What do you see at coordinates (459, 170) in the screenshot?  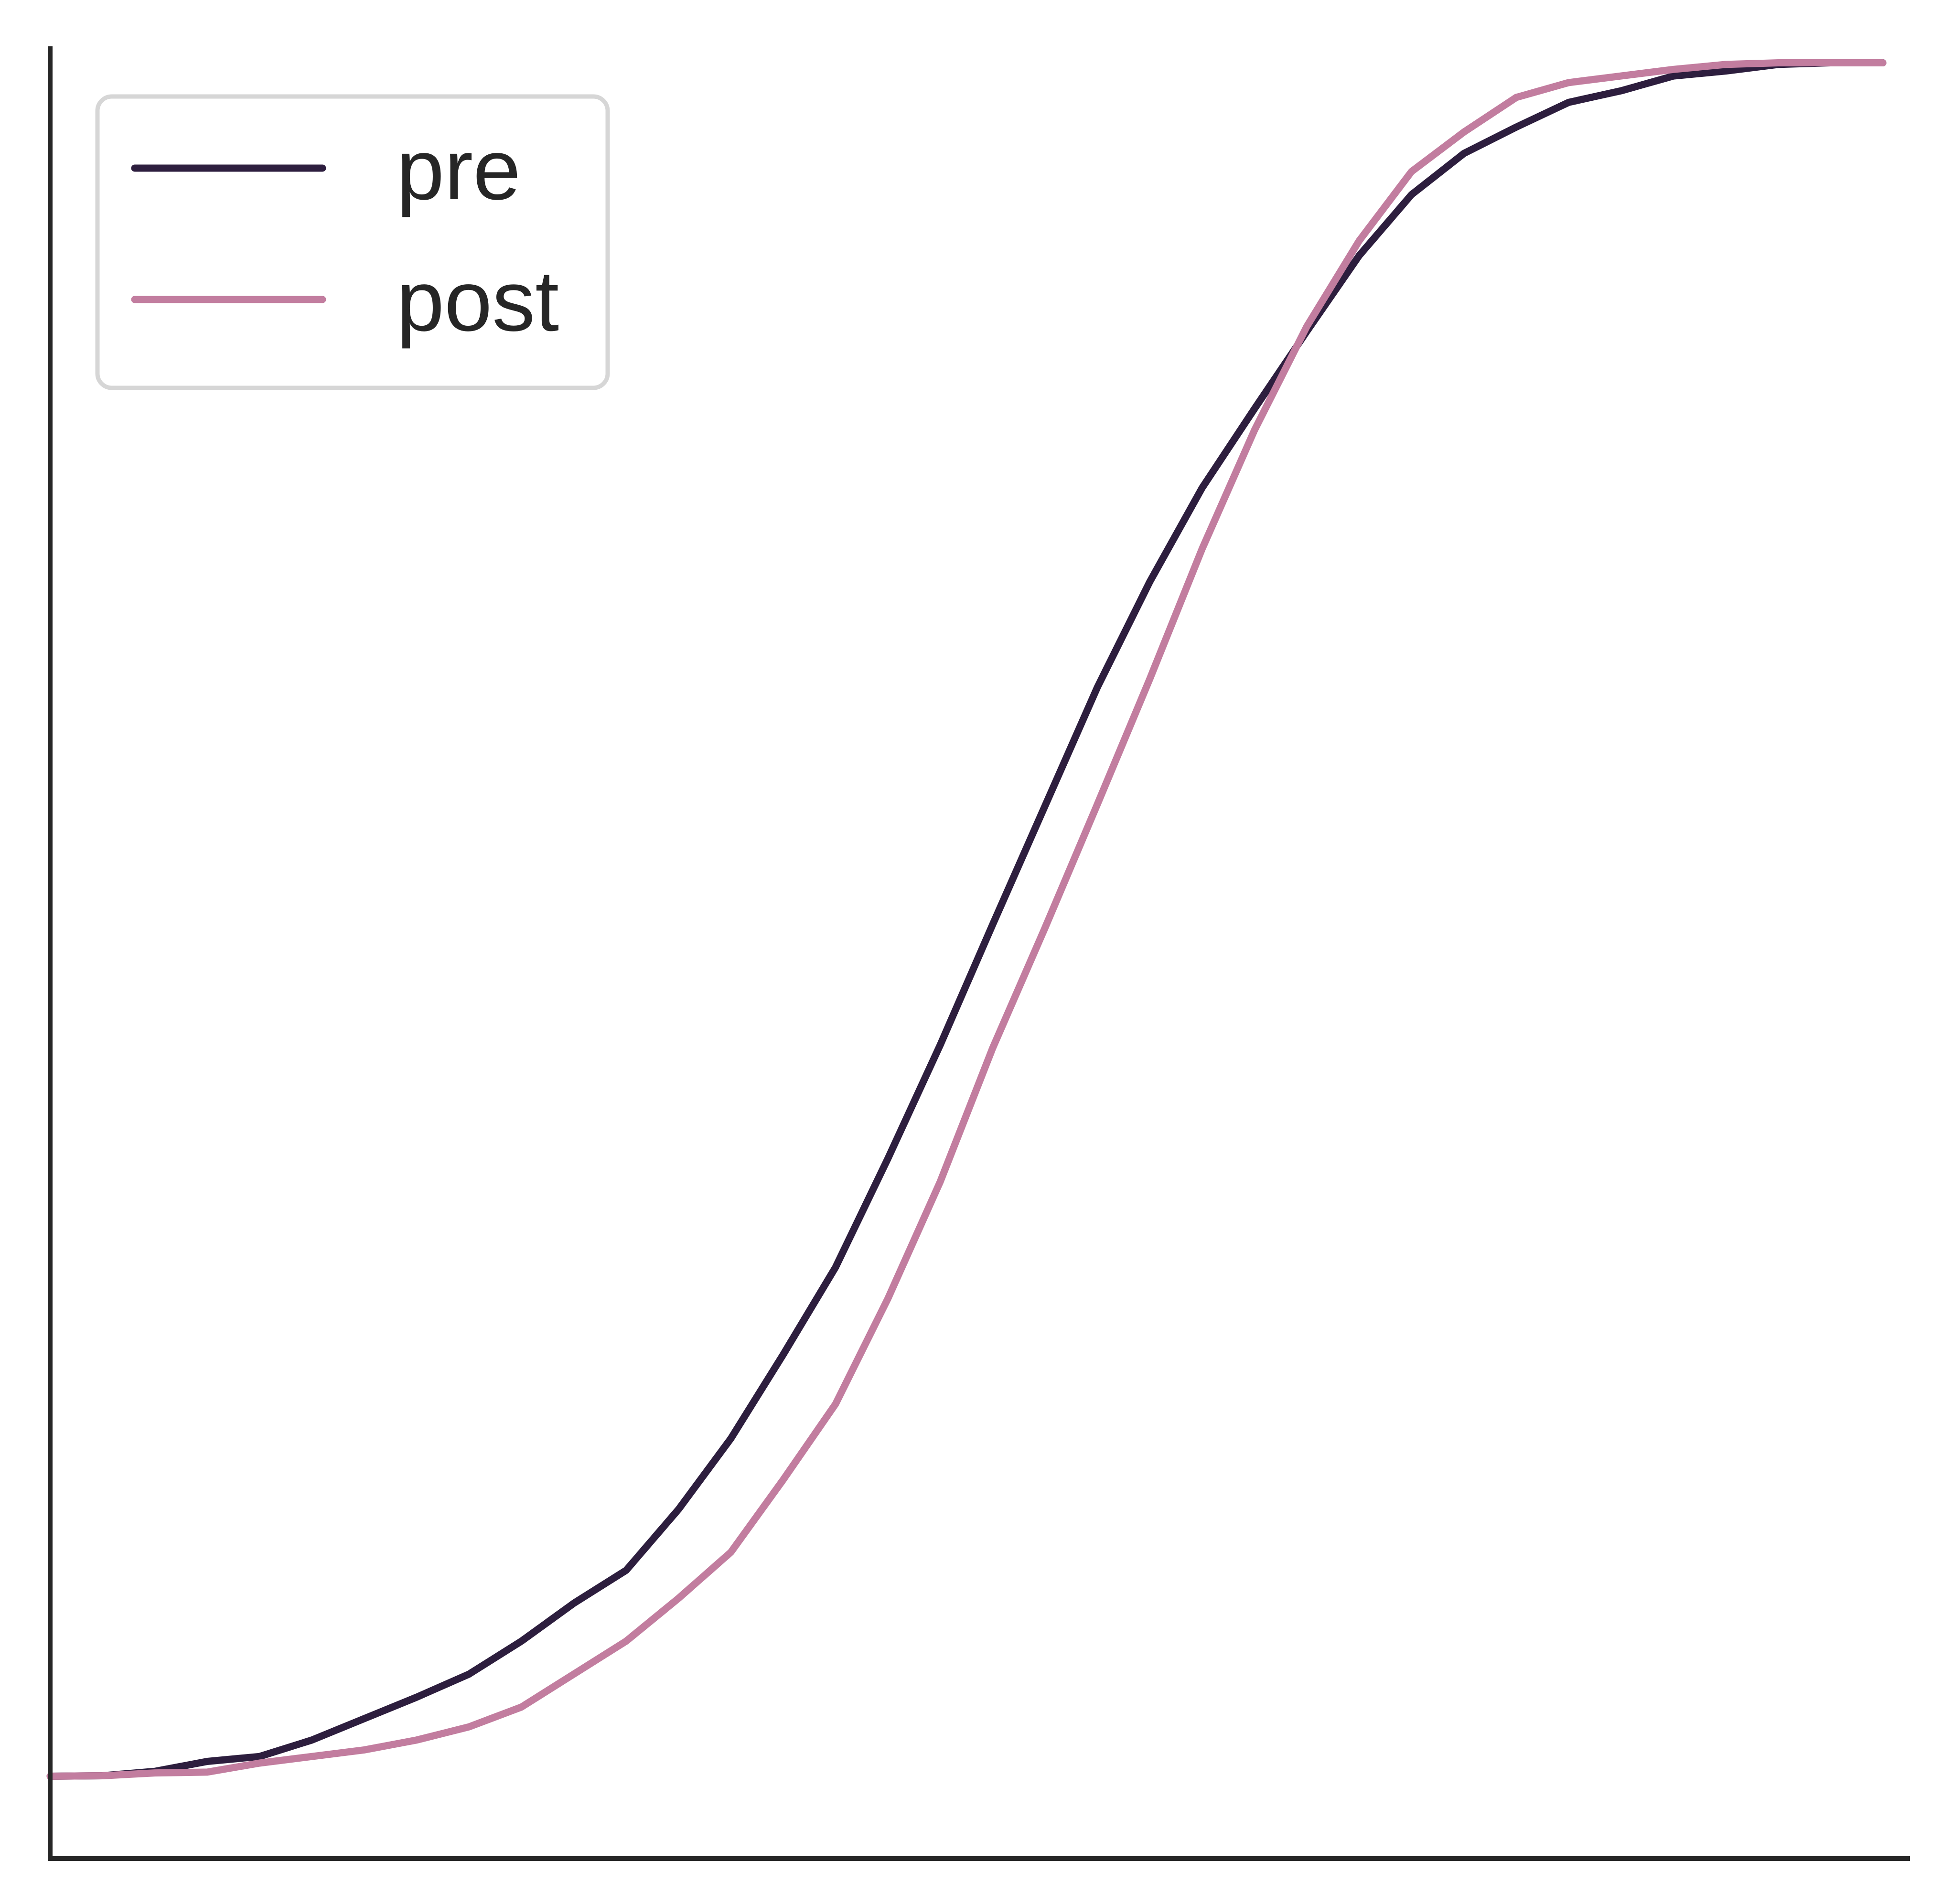 I see `legend-label-pre: pre` at bounding box center [459, 170].